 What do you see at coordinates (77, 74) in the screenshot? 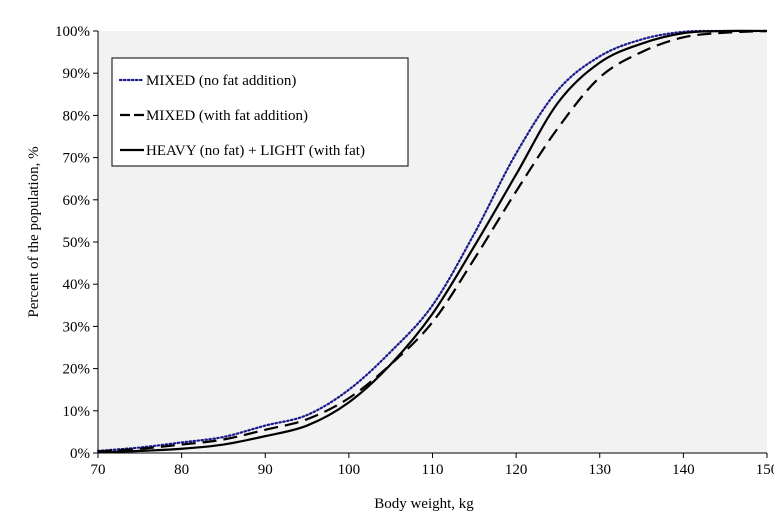
I see `y-tick-label: 90%` at bounding box center [77, 74].